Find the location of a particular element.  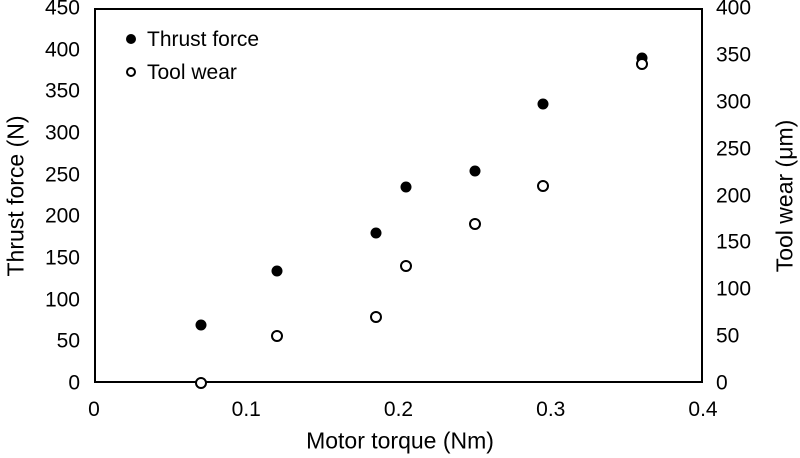

y-right-tick-label: 300 is located at coordinates (734, 102).